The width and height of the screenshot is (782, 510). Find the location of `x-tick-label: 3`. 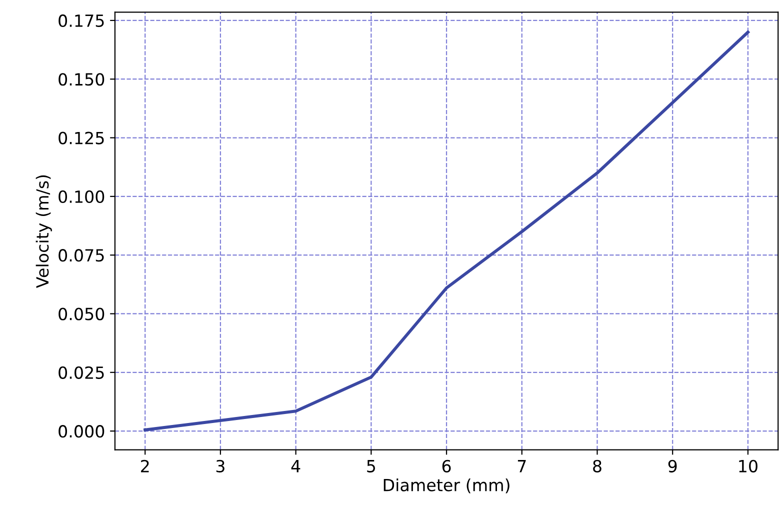

x-tick-label: 3 is located at coordinates (220, 466).